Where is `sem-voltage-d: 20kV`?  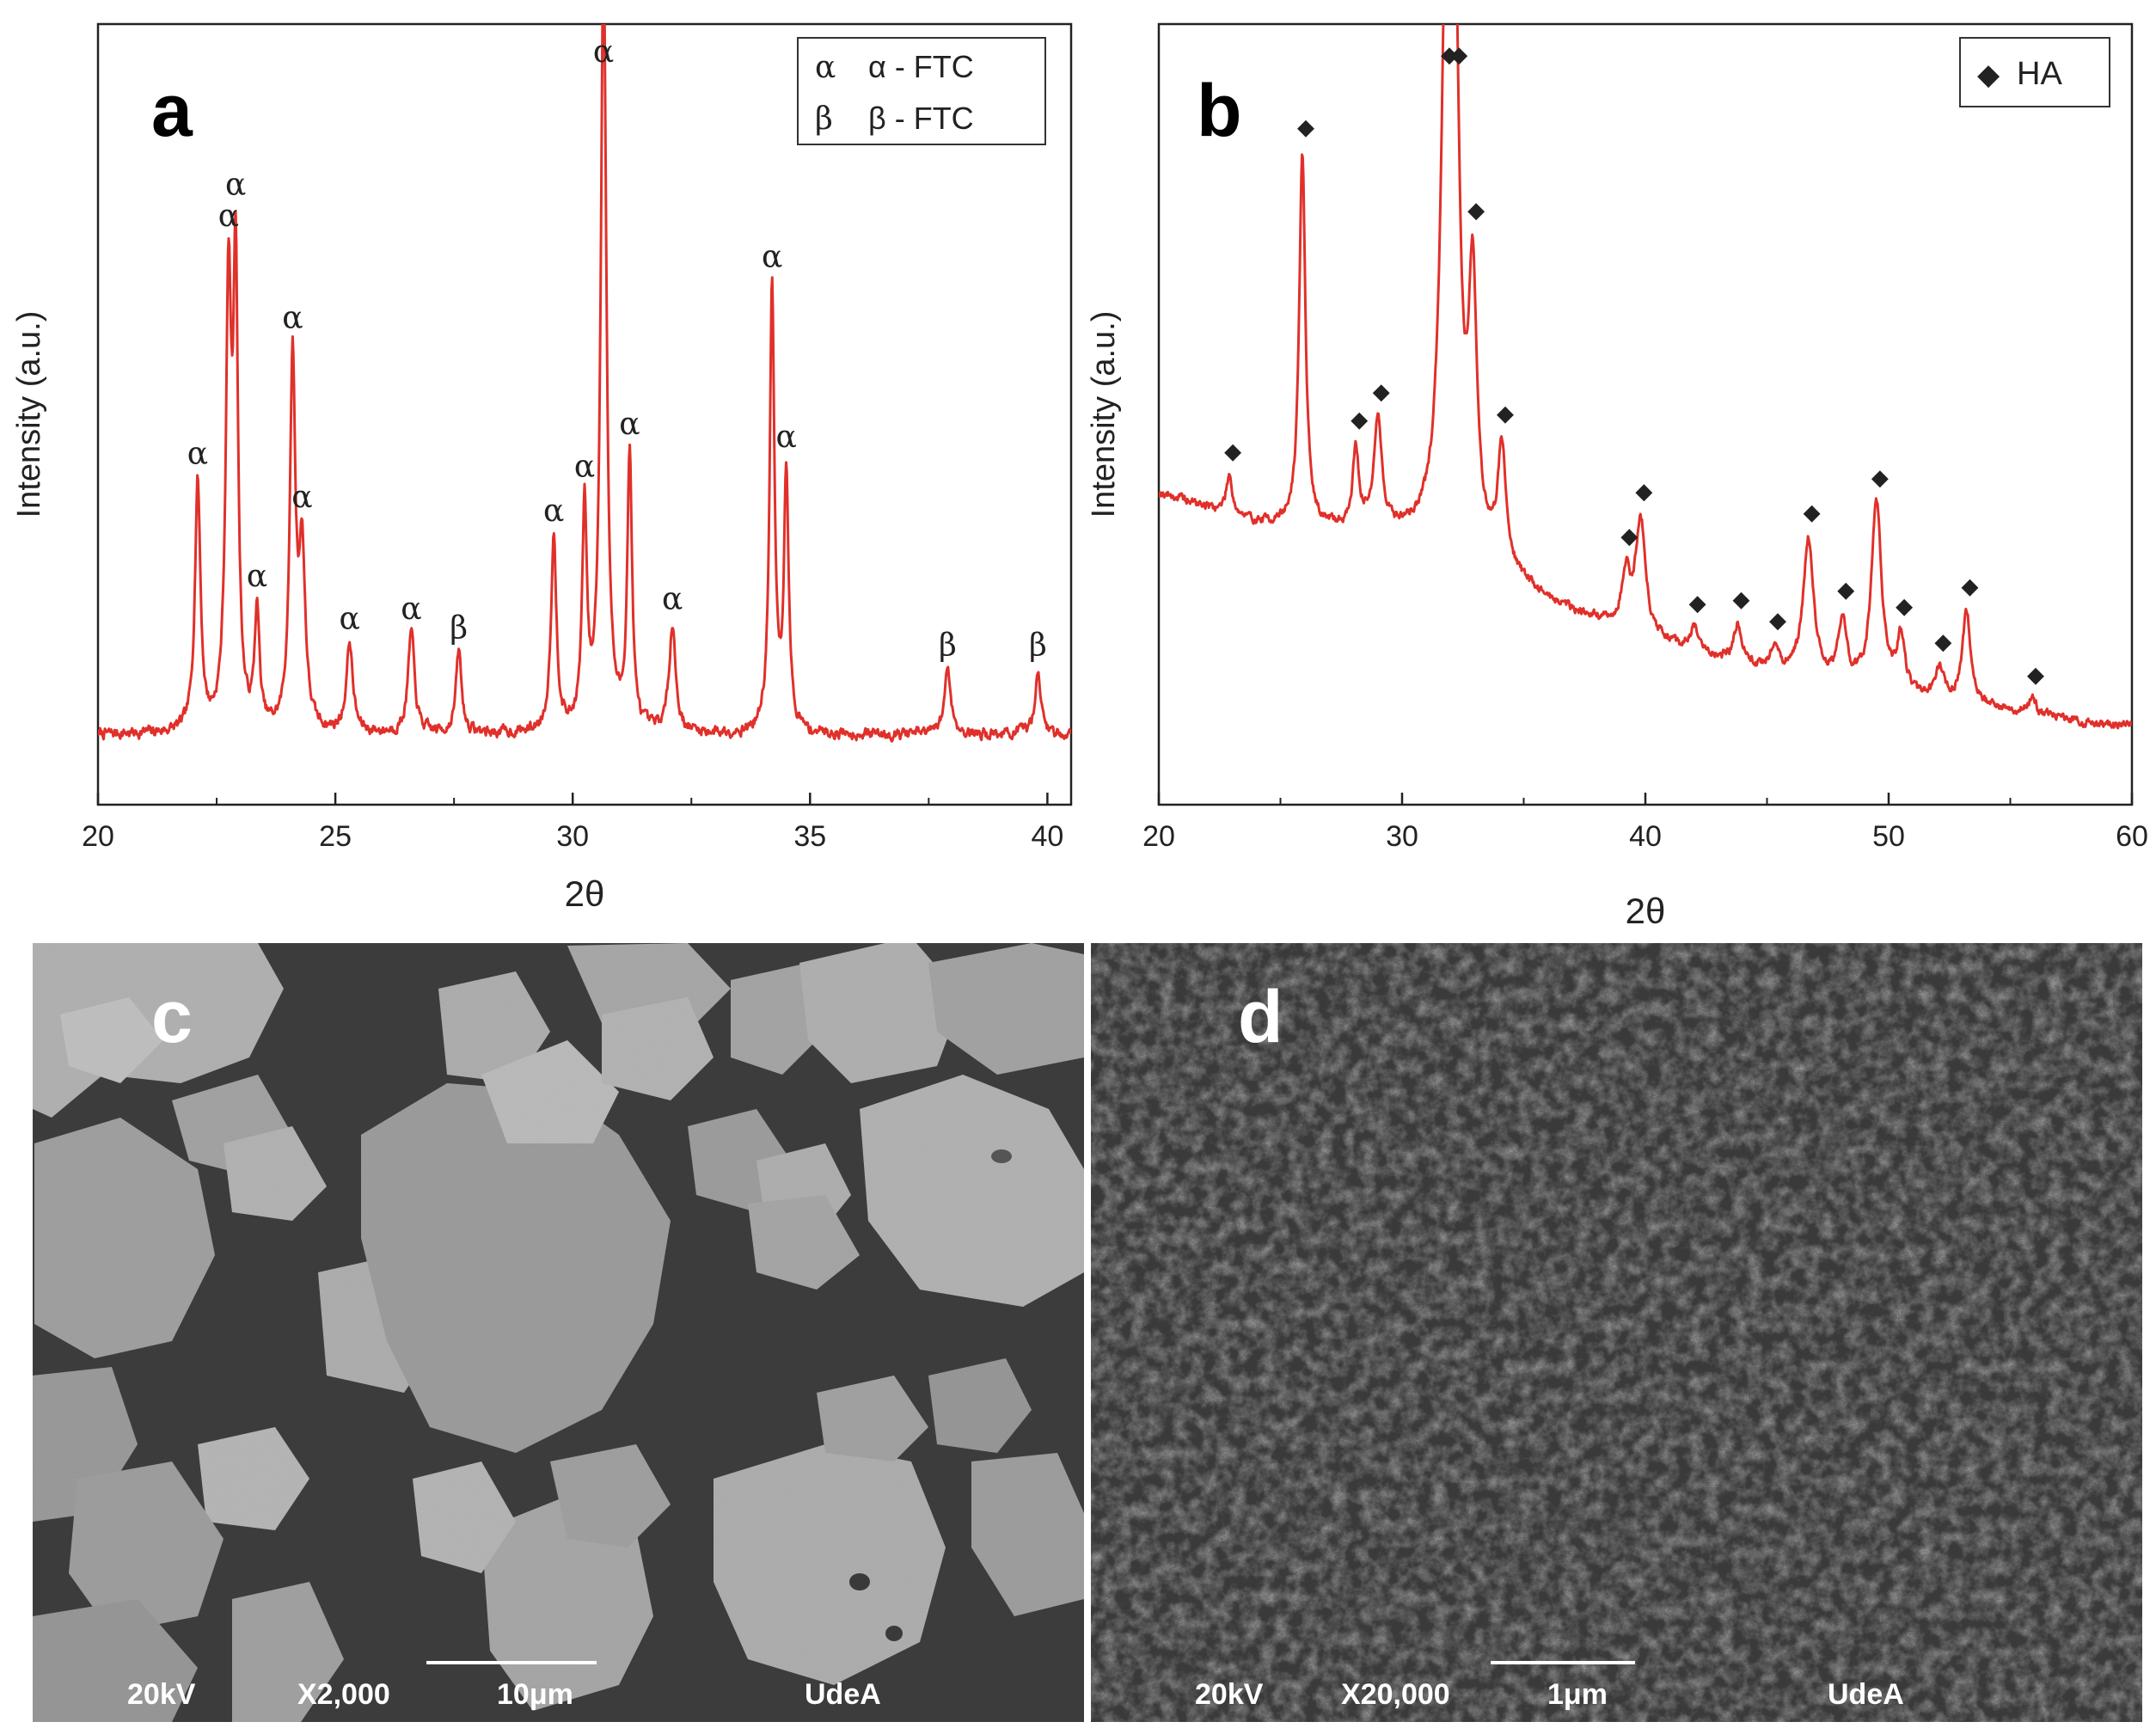 sem-voltage-d: 20kV is located at coordinates (1229, 1694).